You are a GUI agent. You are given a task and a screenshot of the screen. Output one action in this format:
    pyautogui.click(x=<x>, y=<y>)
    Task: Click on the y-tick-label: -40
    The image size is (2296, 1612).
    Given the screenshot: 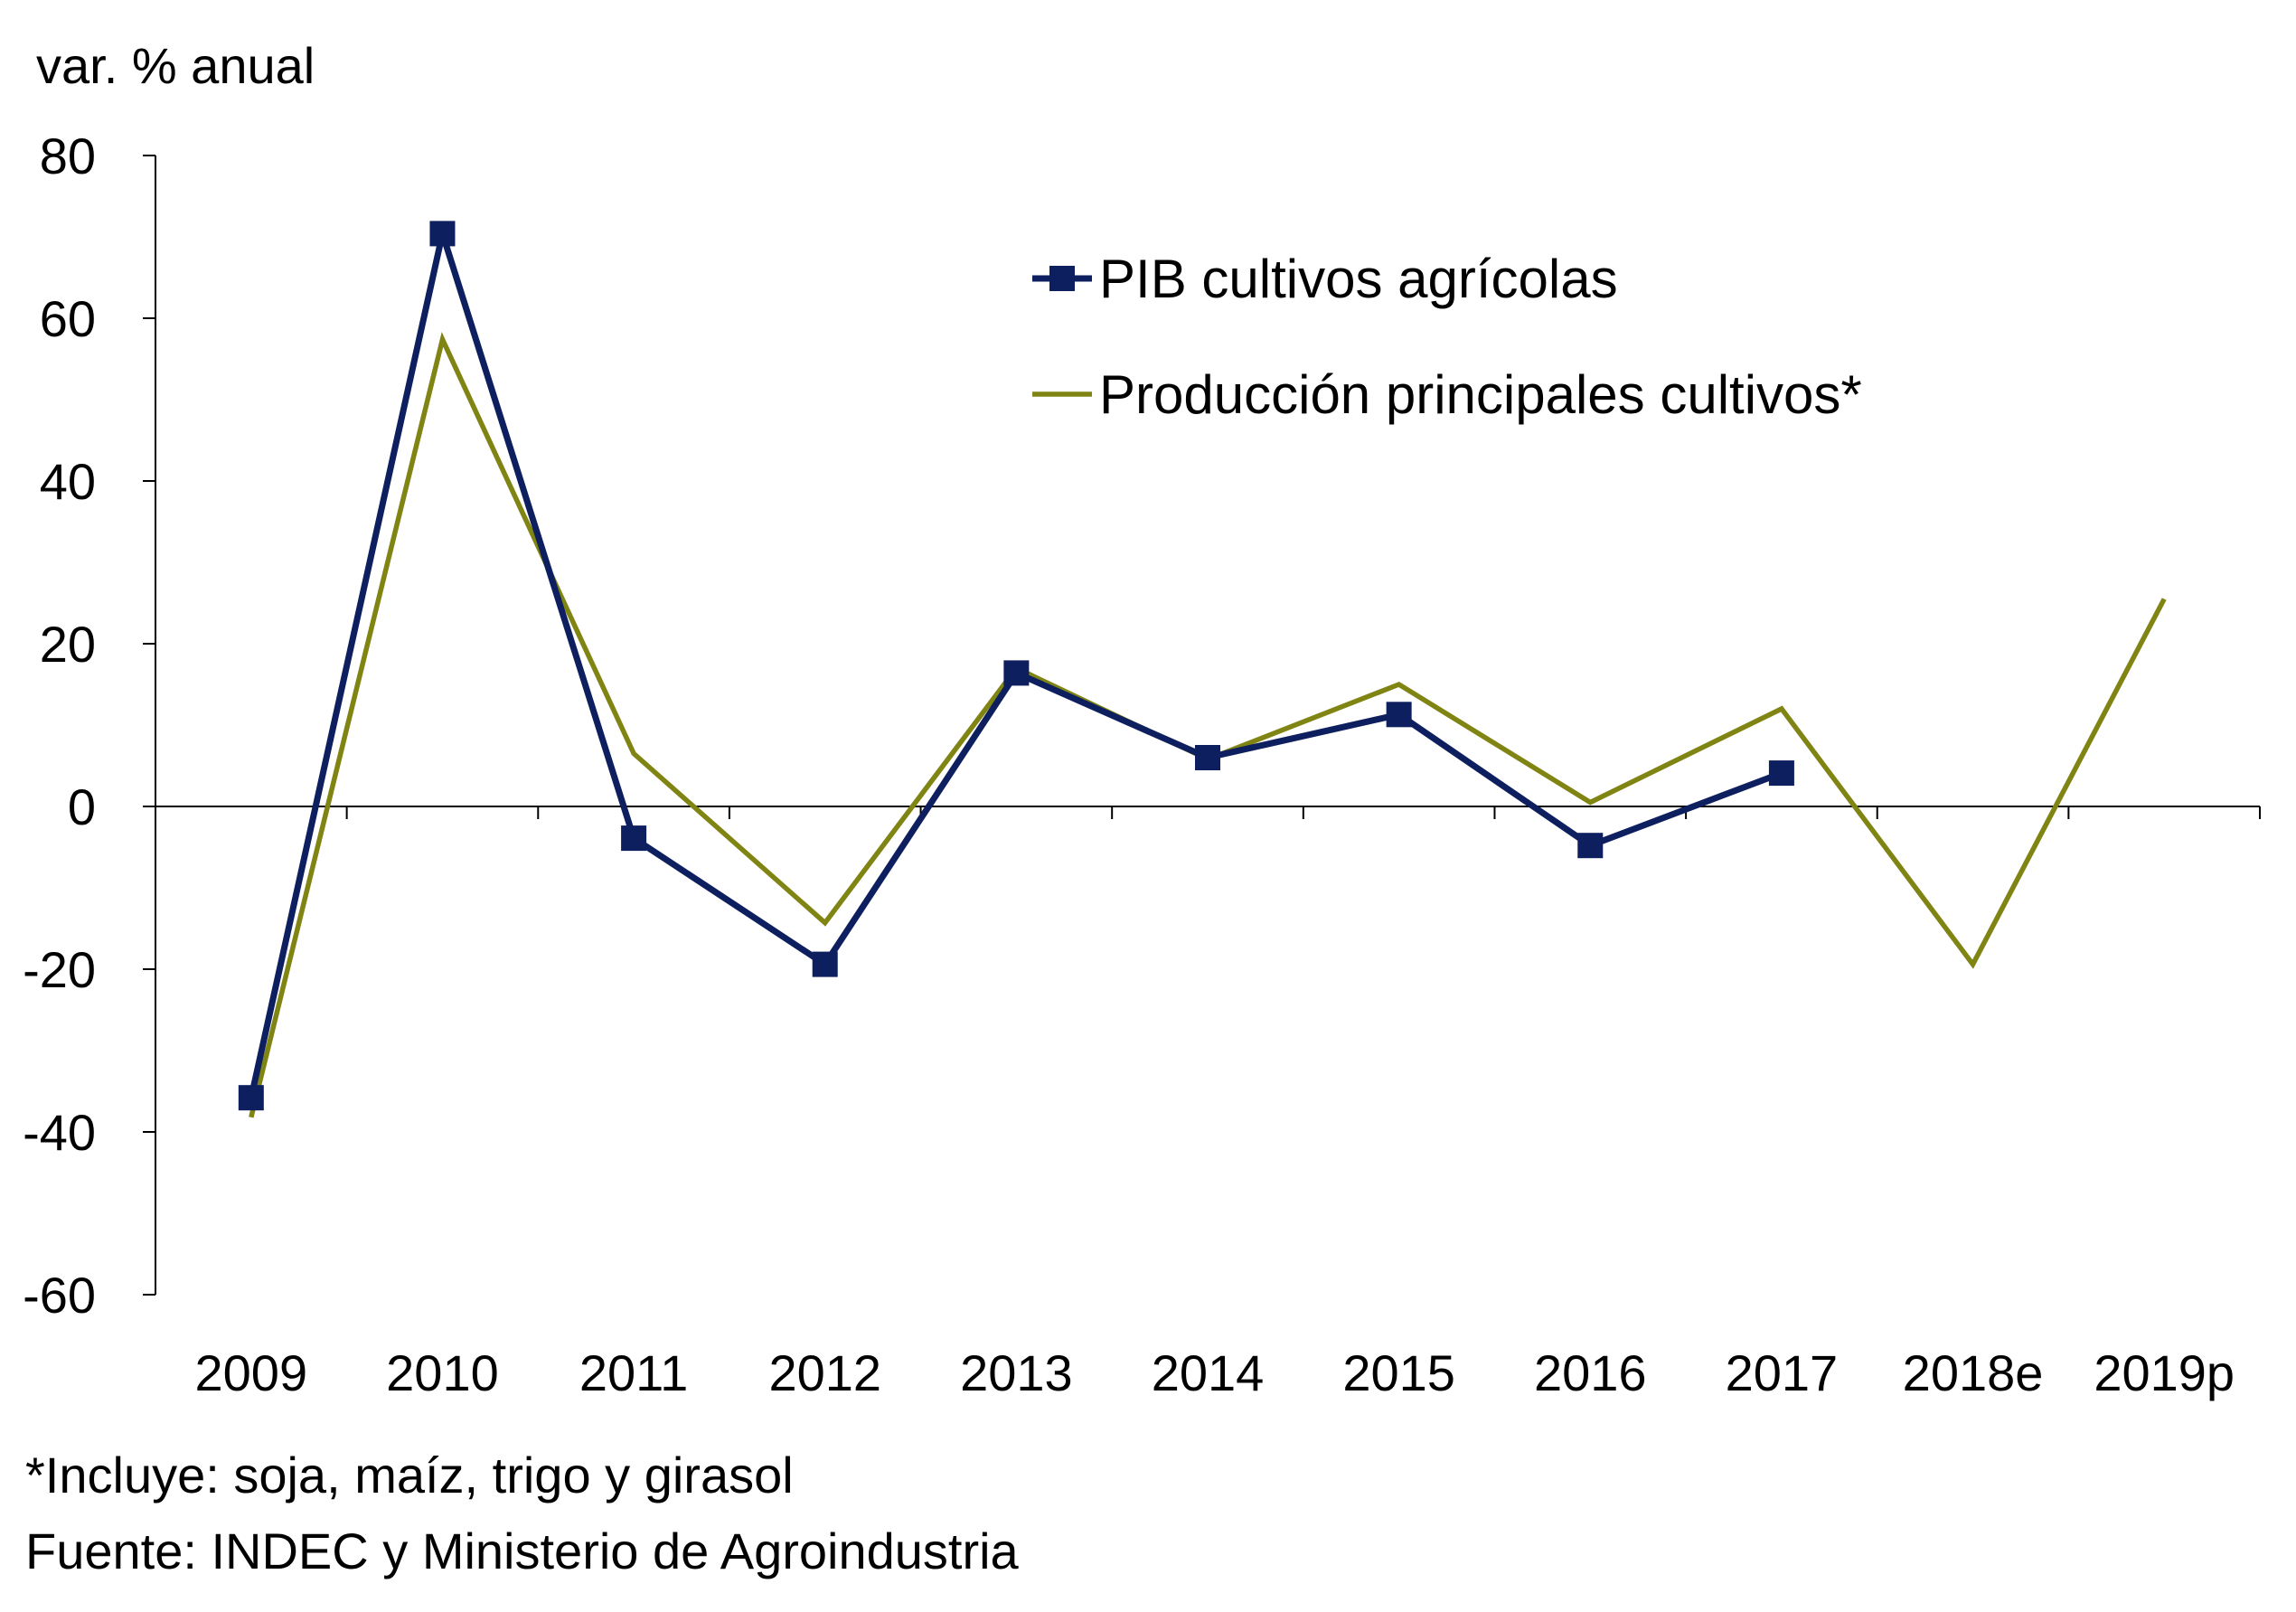 What is the action you would take?
    pyautogui.click(x=59, y=1132)
    